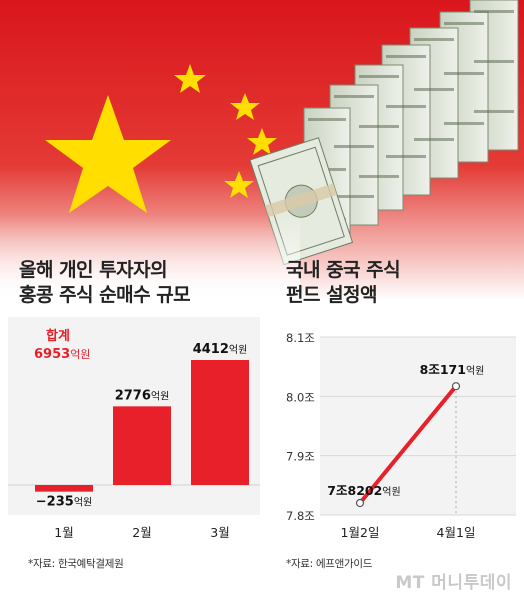 Image resolution: width=524 pixels, height=605 pixels. I want to click on bar-category-label-1: 1월, so click(63, 532).